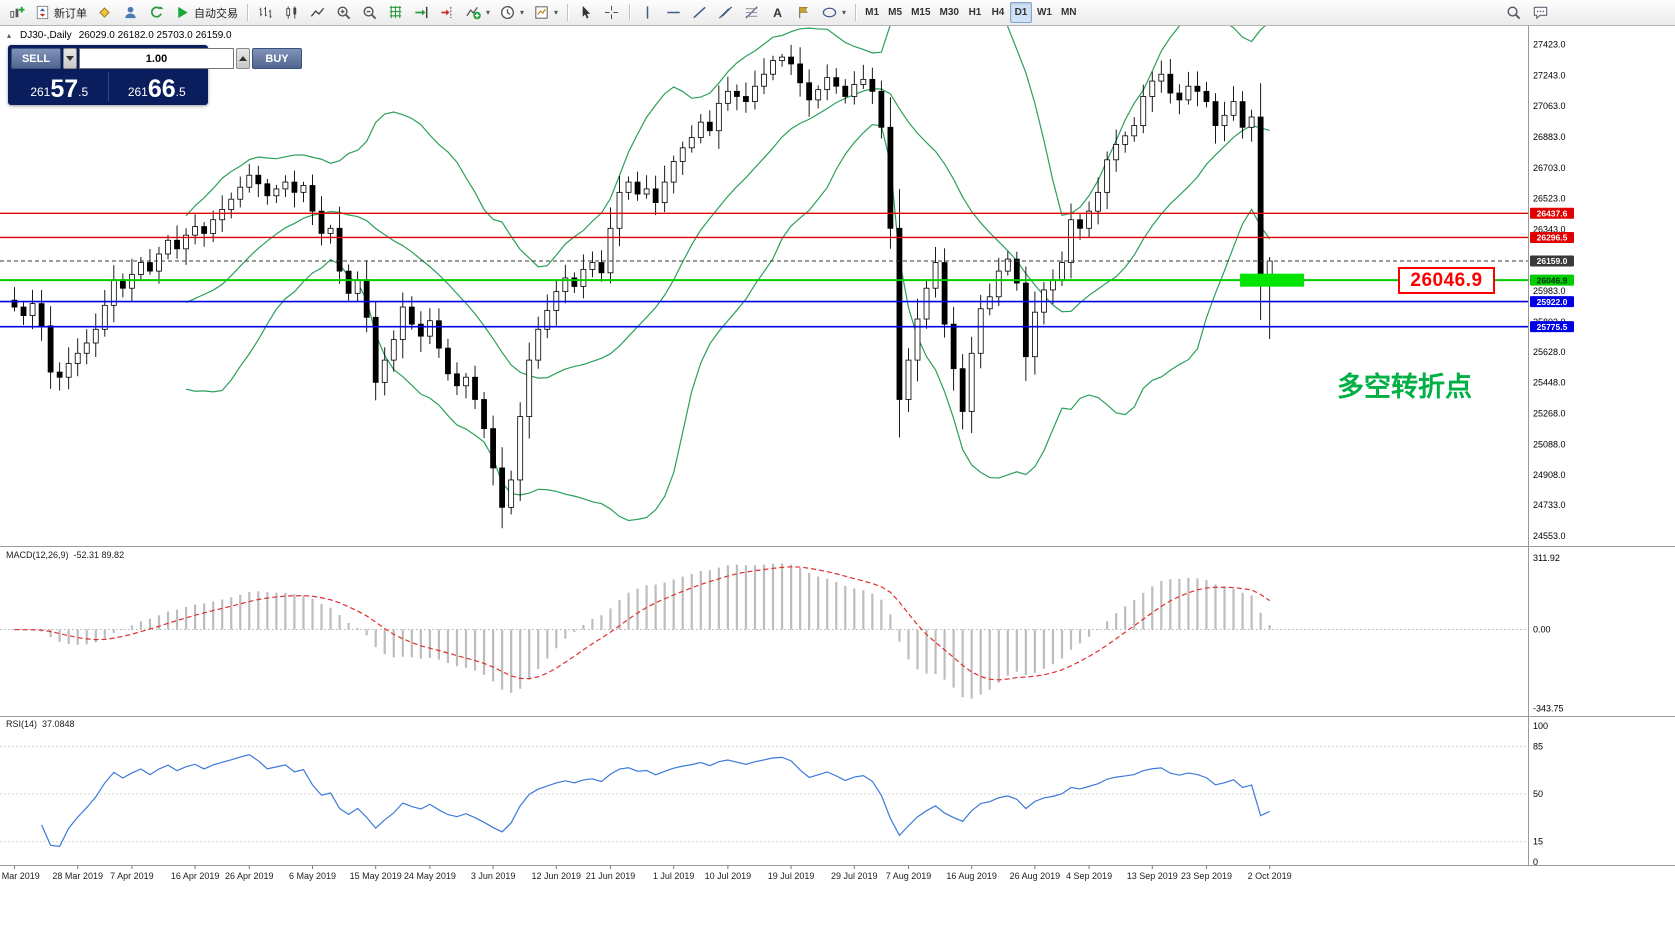 The image size is (1675, 951). Describe the element at coordinates (545, 12) in the screenshot. I see `templates-button: ▾` at that location.